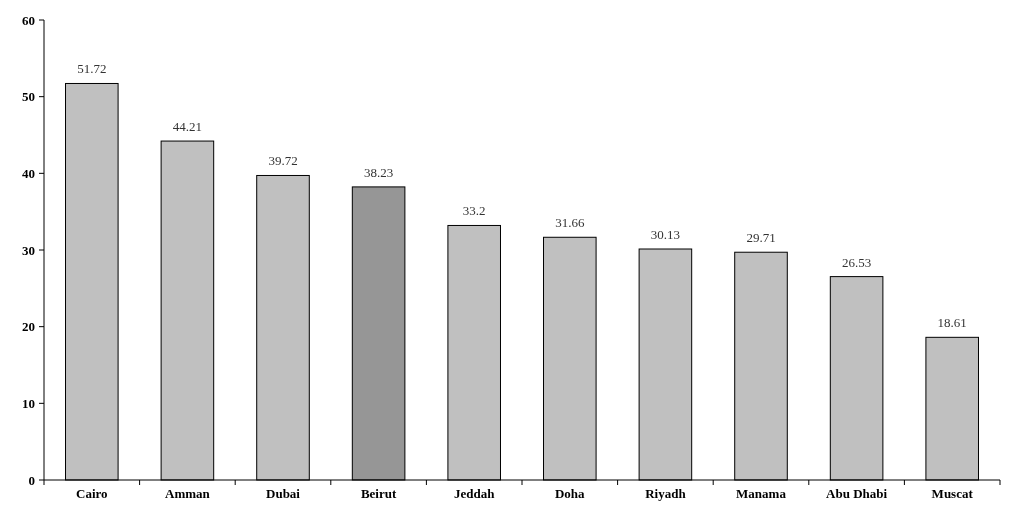  I want to click on y-tick-label: 20, so click(28, 327).